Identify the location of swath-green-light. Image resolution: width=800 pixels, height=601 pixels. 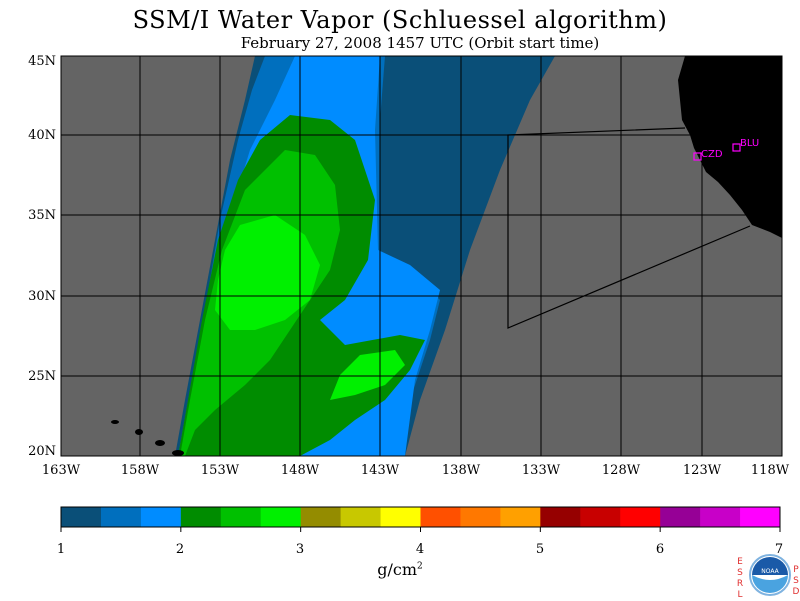
(267, 272).